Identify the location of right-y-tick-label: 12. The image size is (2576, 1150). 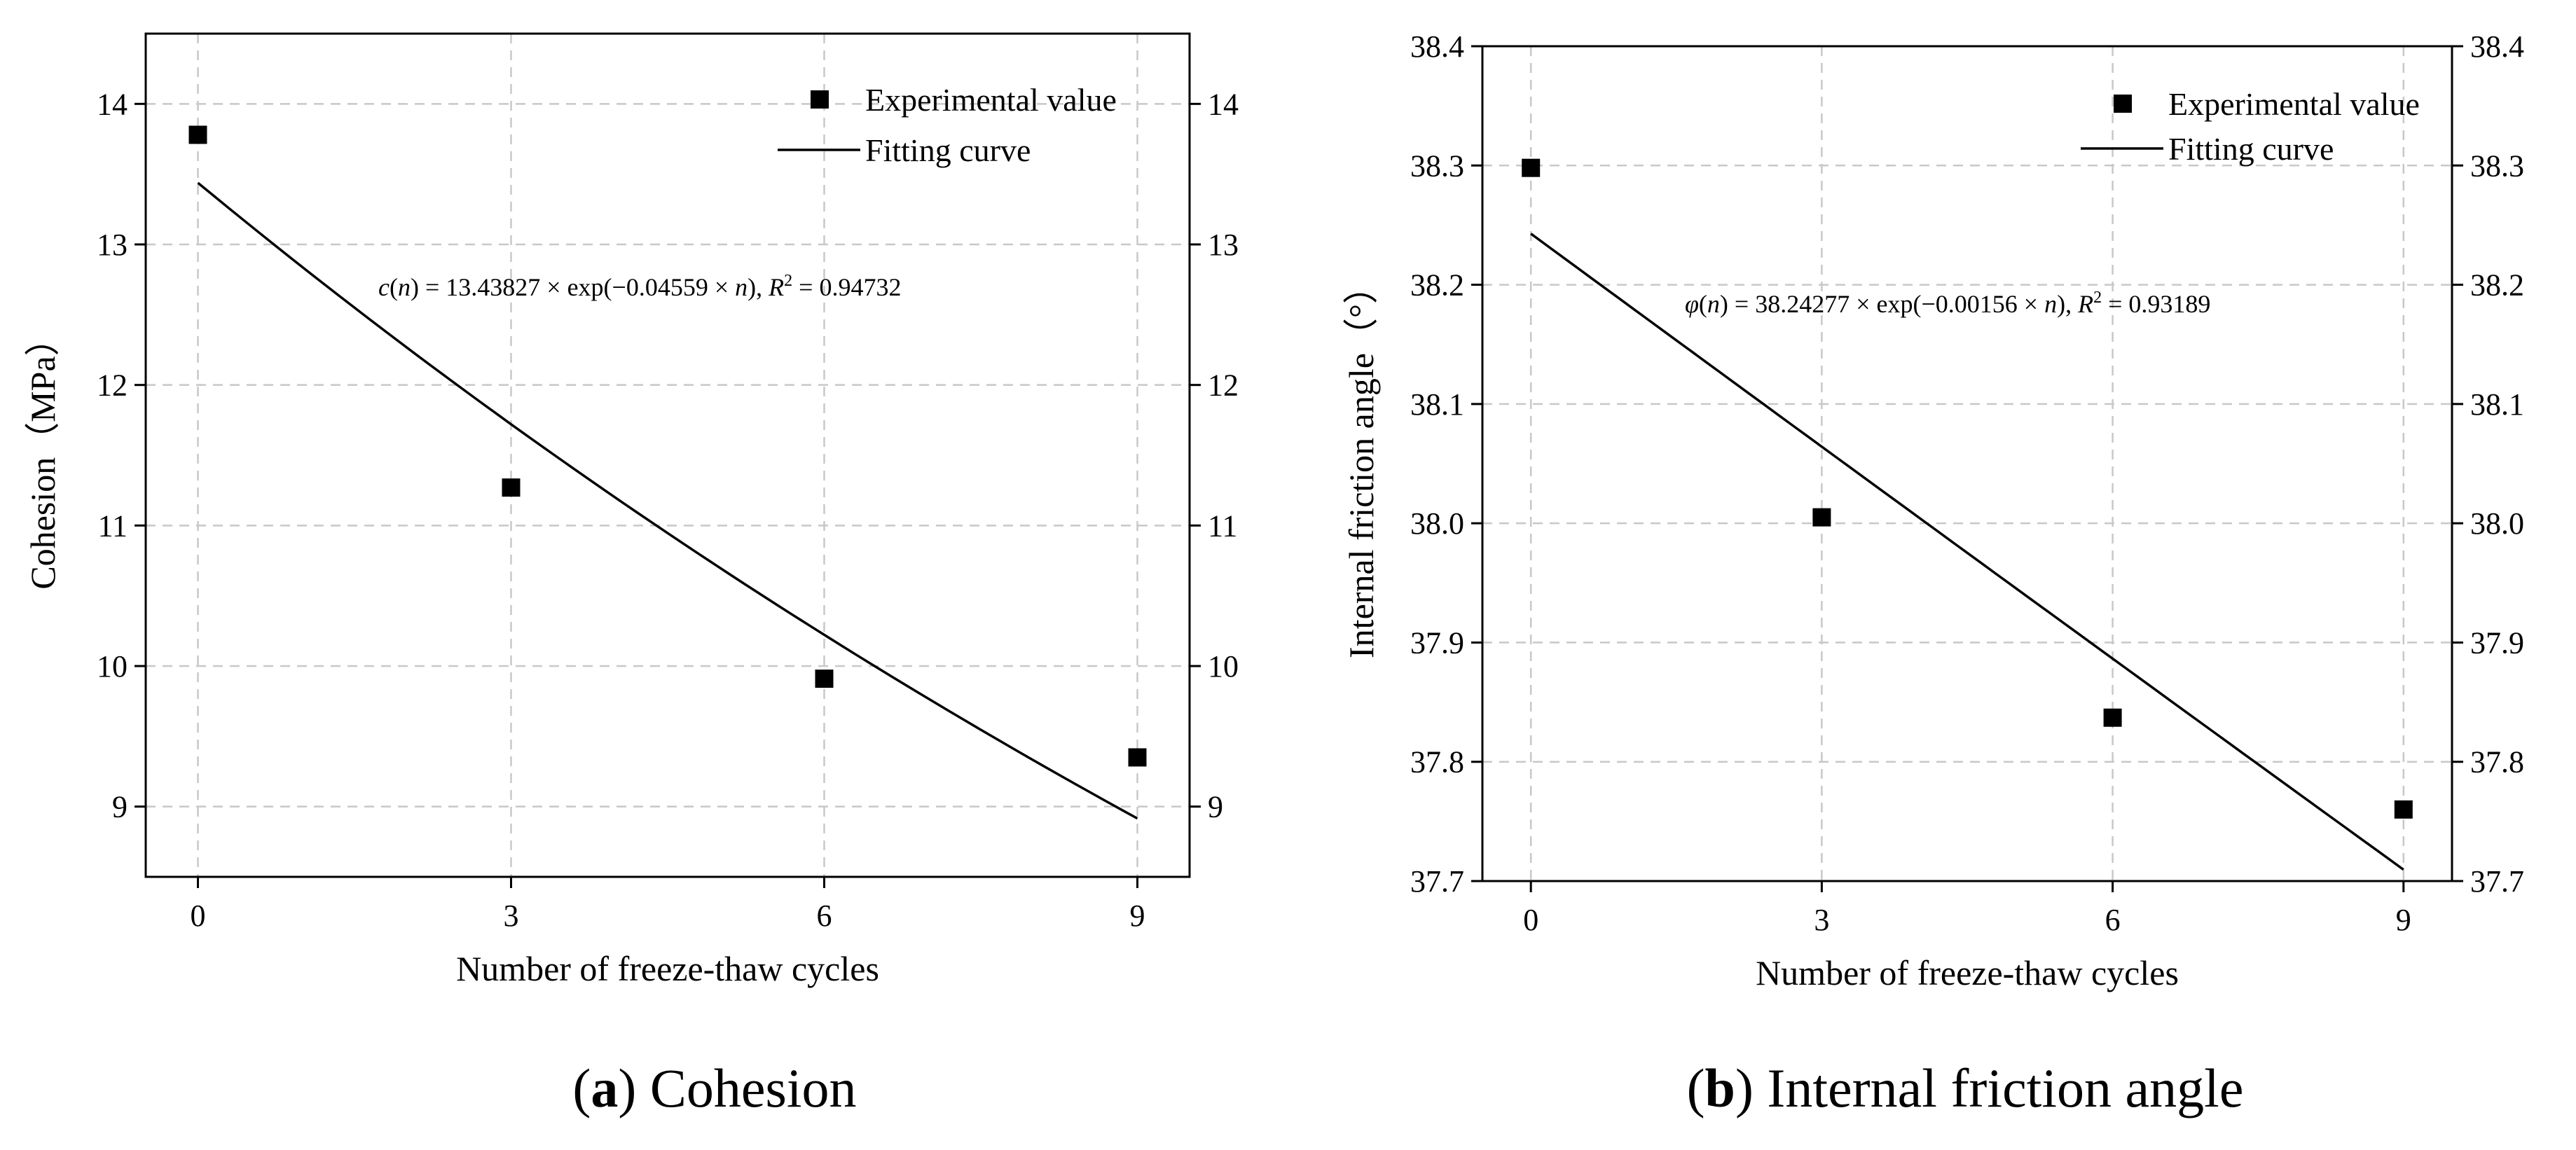
(1223, 385).